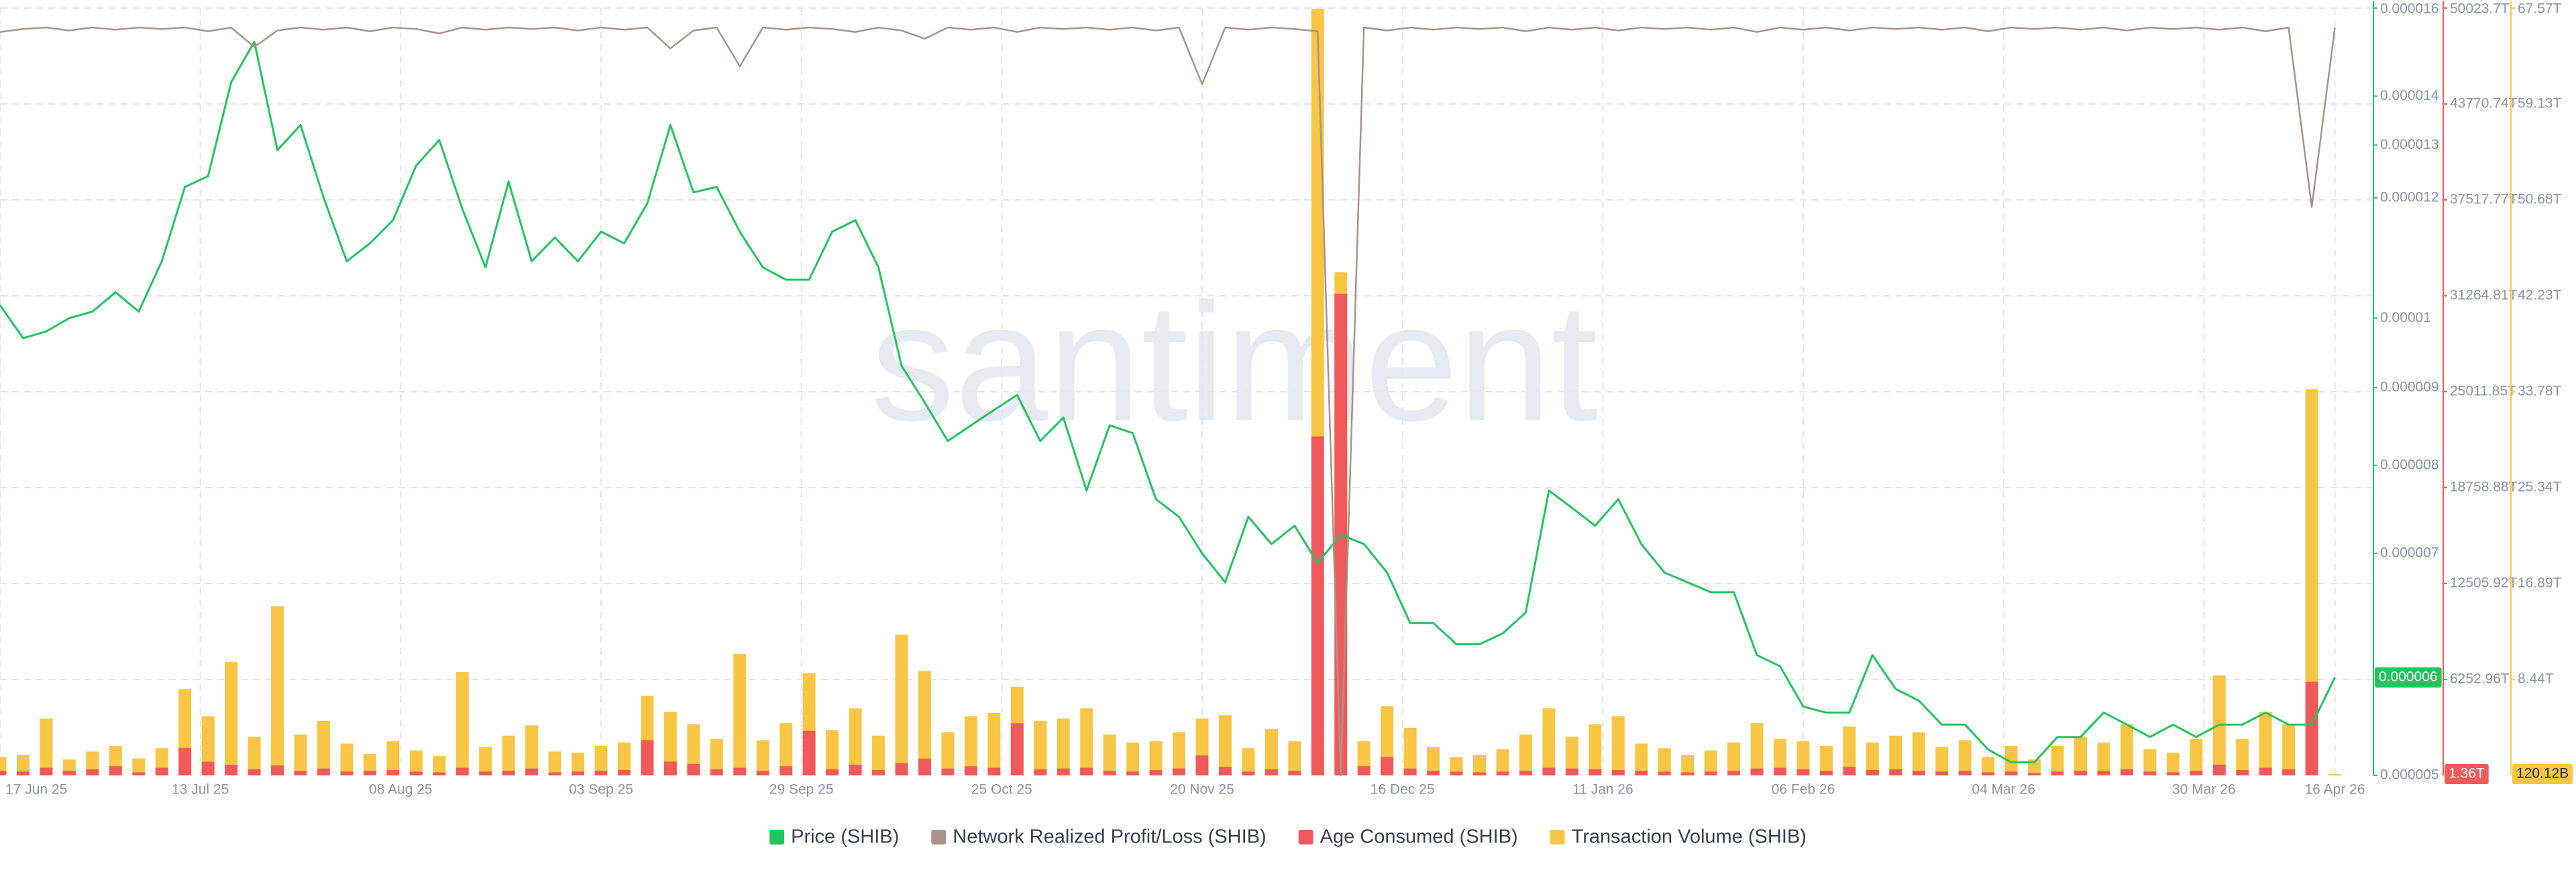 The width and height of the screenshot is (2576, 872). What do you see at coordinates (2409, 145) in the screenshot?
I see `y-tick-label: 0.000013` at bounding box center [2409, 145].